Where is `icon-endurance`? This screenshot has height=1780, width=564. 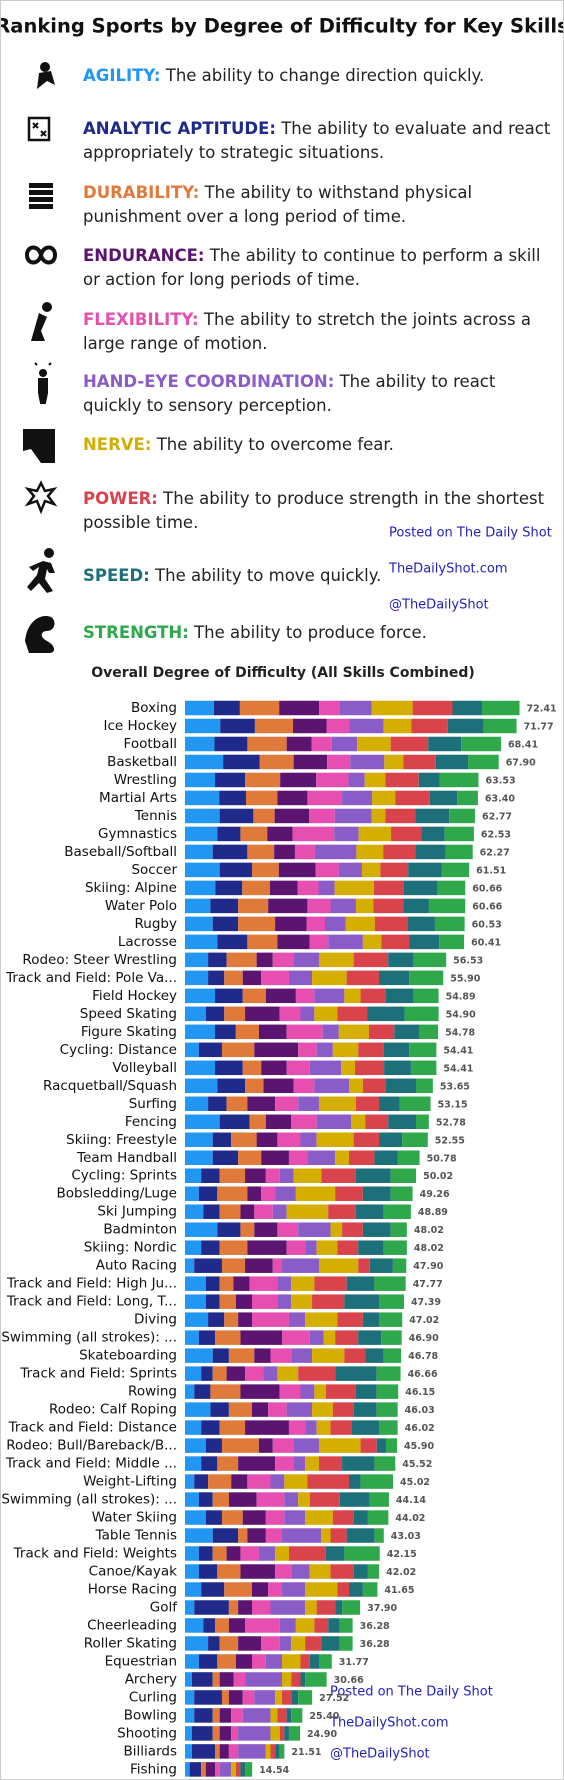
icon-endurance is located at coordinates (41, 255).